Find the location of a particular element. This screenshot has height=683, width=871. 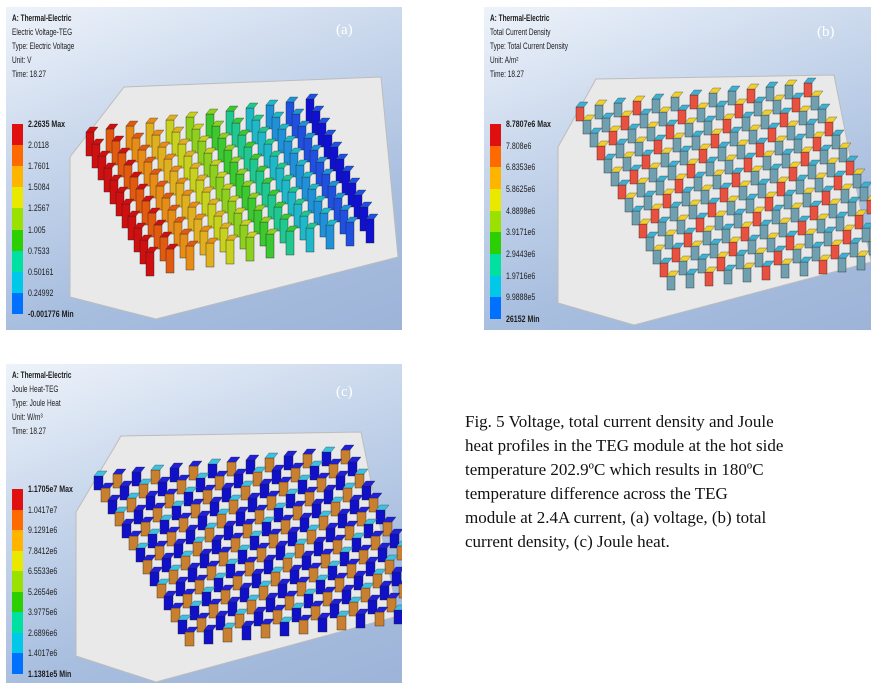

panel-b-system: A: Thermal-Electric is located at coordinates (520, 18).